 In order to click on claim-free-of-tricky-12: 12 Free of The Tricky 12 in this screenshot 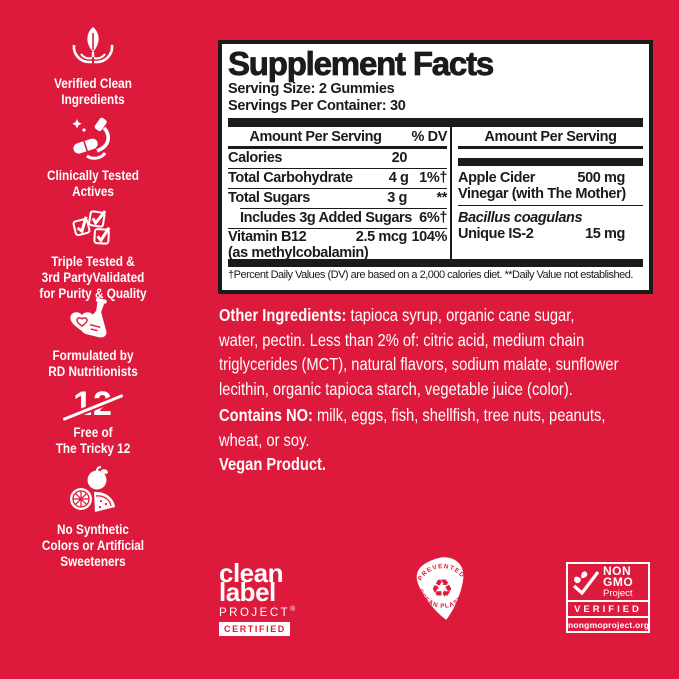, I will do `click(93, 421)`.